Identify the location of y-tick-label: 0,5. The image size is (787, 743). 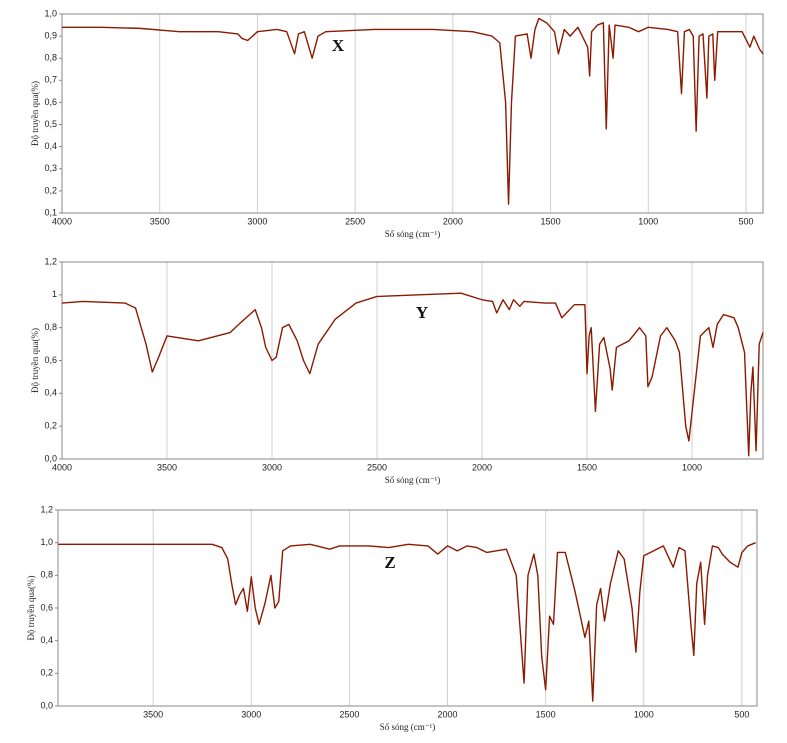
(50, 124).